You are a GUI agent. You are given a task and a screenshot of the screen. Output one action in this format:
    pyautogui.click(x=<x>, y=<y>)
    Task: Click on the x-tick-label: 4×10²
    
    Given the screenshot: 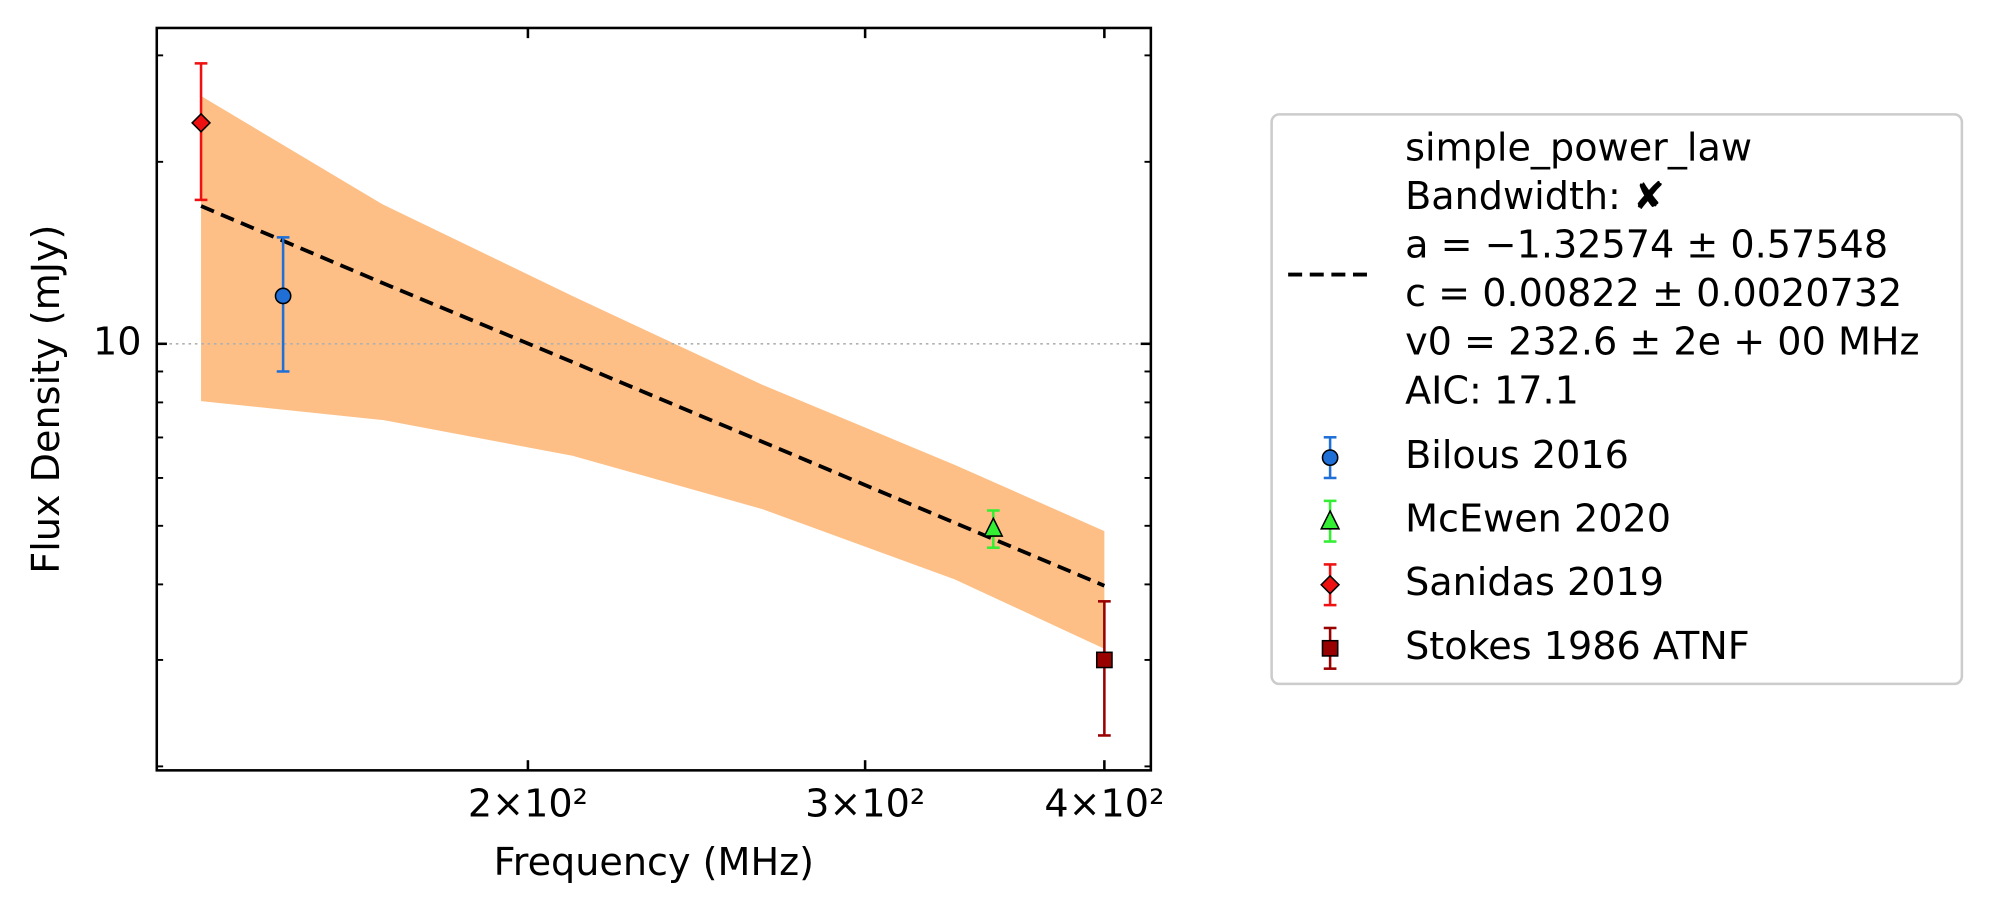 What is the action you would take?
    pyautogui.click(x=1104, y=803)
    